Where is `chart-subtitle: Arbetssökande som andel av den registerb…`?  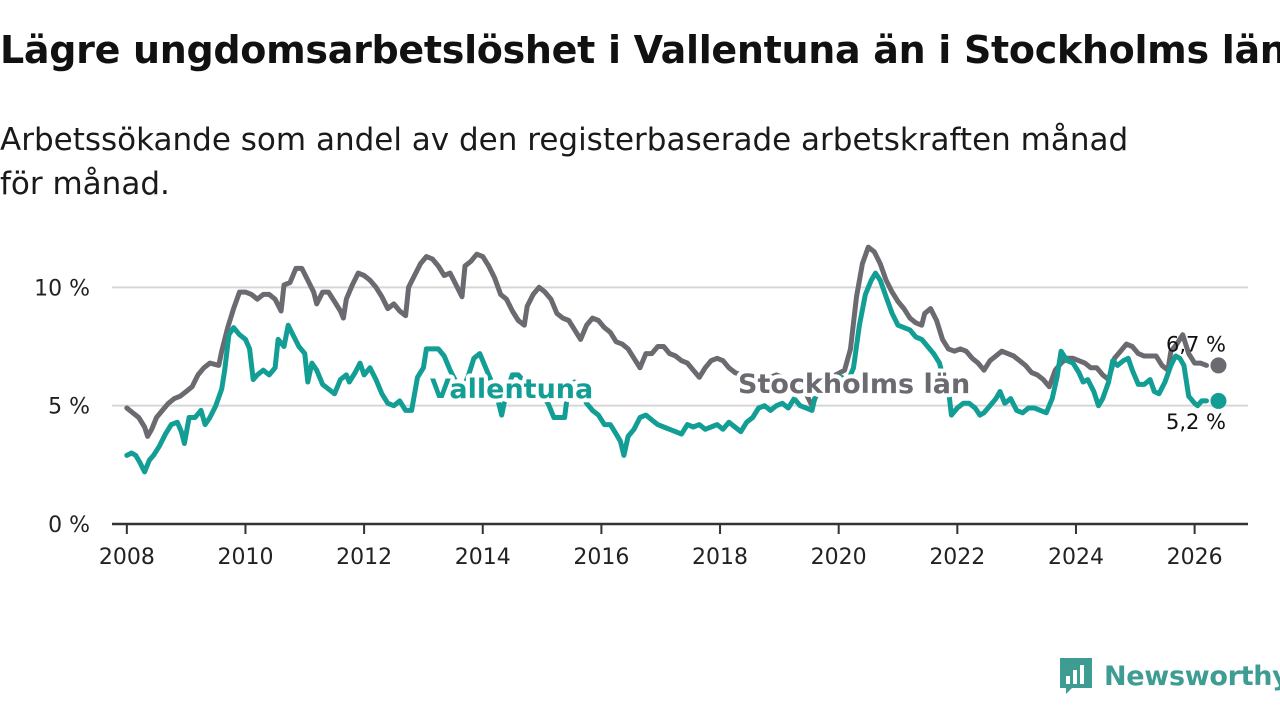 chart-subtitle: Arbetssökande som andel av den registerb… is located at coordinates (564, 162).